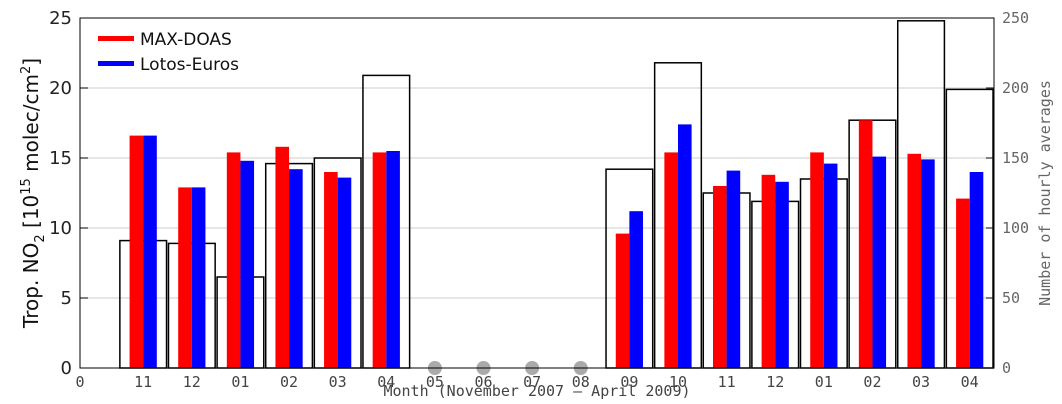 The height and width of the screenshot is (404, 1062). Describe the element at coordinates (66, 298) in the screenshot. I see `left-tick-label: 5` at that location.